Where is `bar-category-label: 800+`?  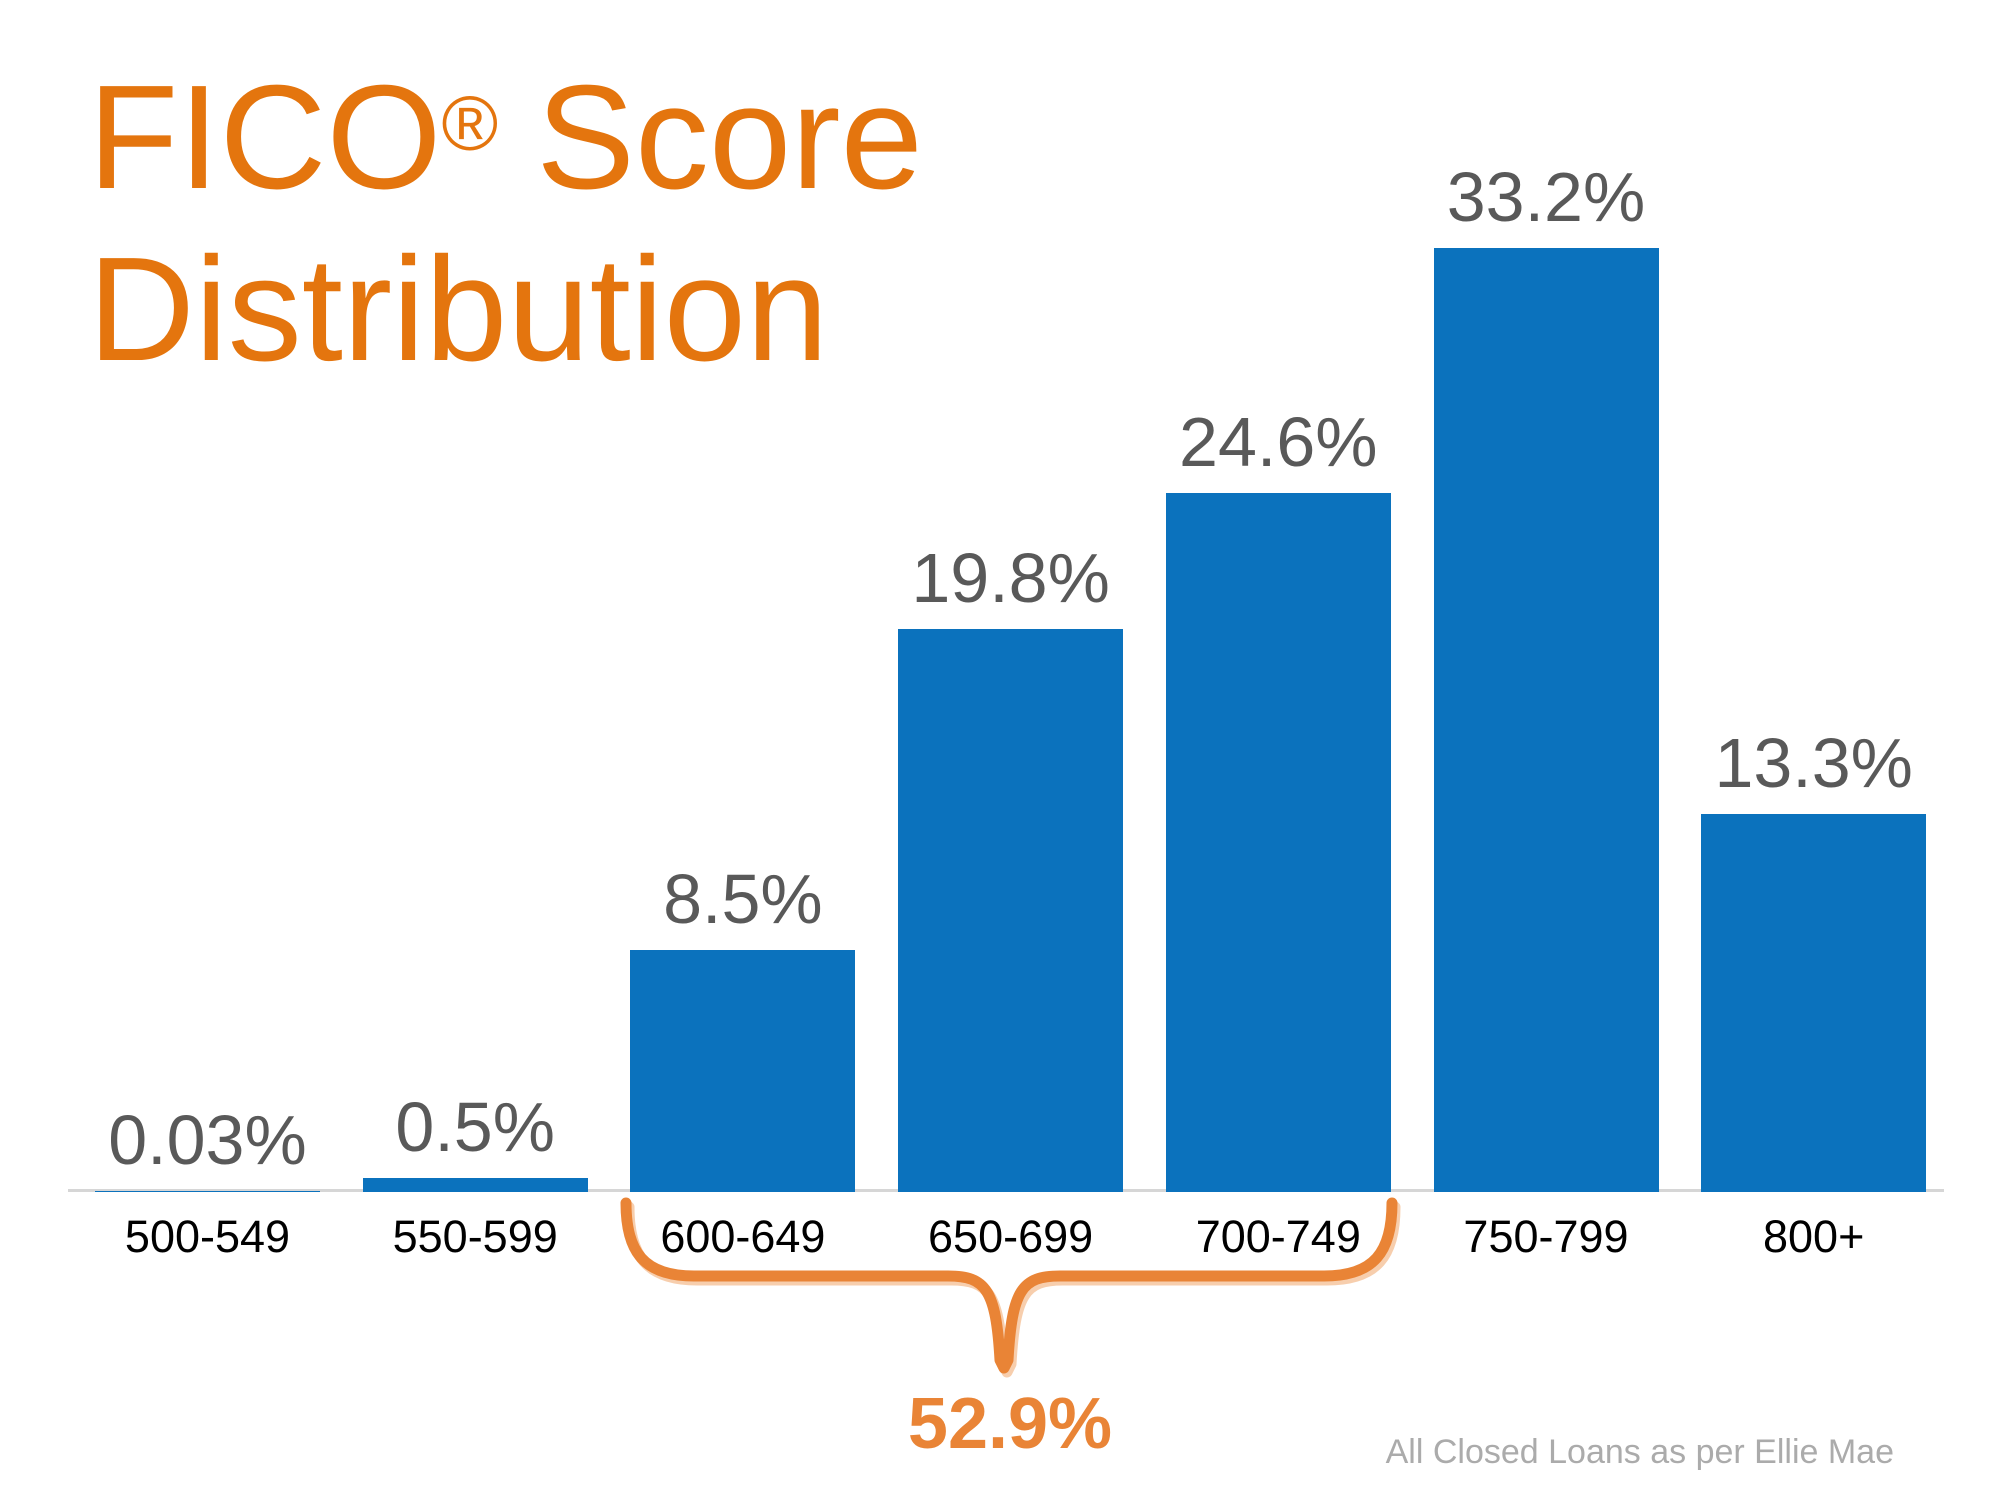
bar-category-label: 800+ is located at coordinates (1814, 1236).